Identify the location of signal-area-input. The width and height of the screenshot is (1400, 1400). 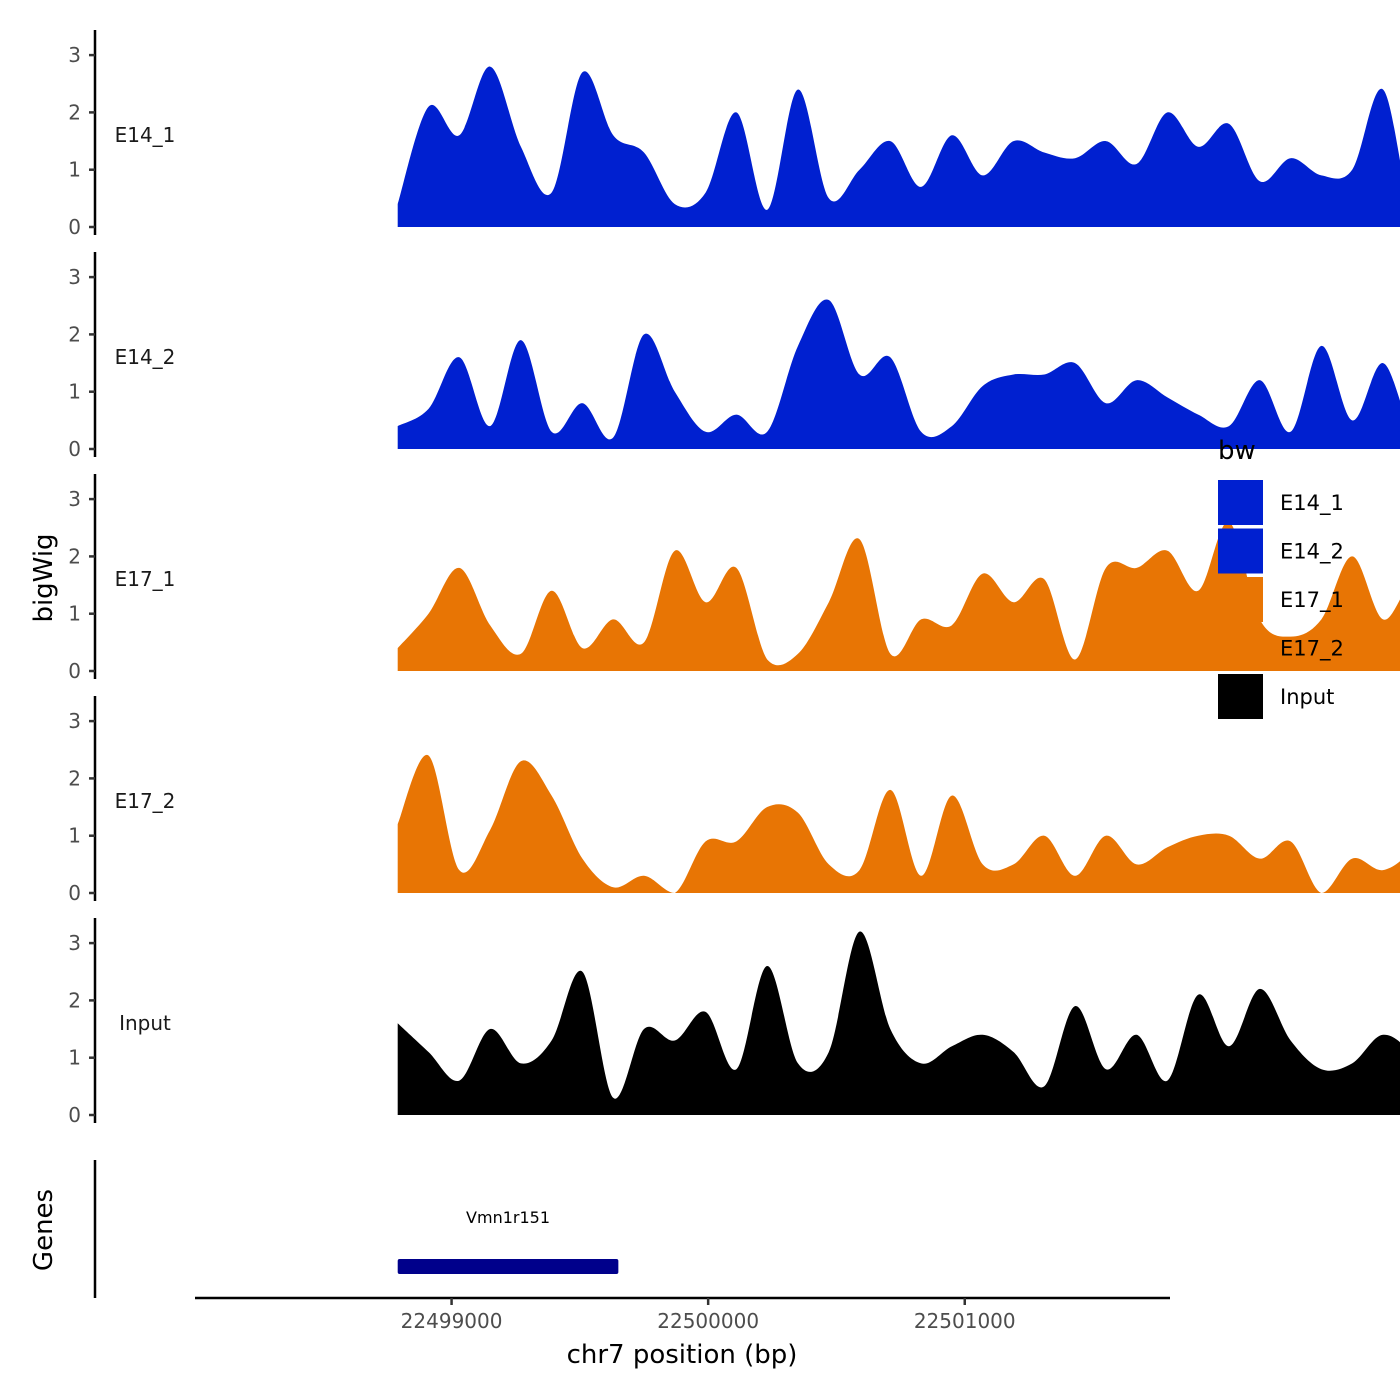
(898, 1023).